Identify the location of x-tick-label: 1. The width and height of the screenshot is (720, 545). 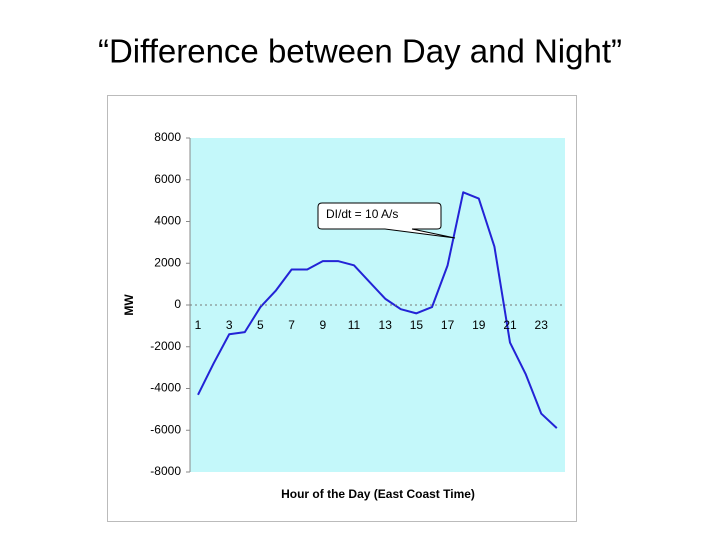
(198, 325).